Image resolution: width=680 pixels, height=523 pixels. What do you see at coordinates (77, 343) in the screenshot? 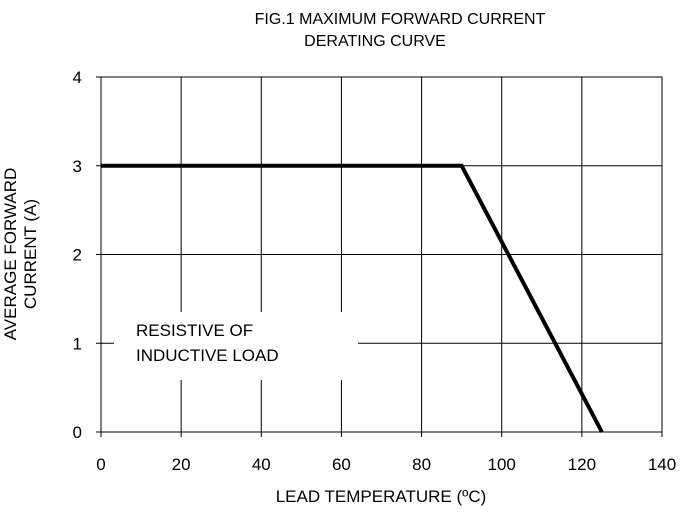
I see `y-tick-label: 1` at bounding box center [77, 343].